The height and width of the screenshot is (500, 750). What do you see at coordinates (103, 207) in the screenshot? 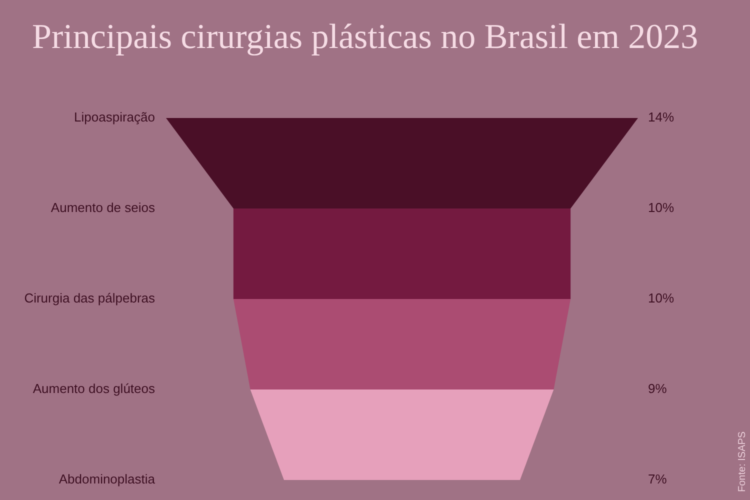
I see `category-label: Aumento de seios` at bounding box center [103, 207].